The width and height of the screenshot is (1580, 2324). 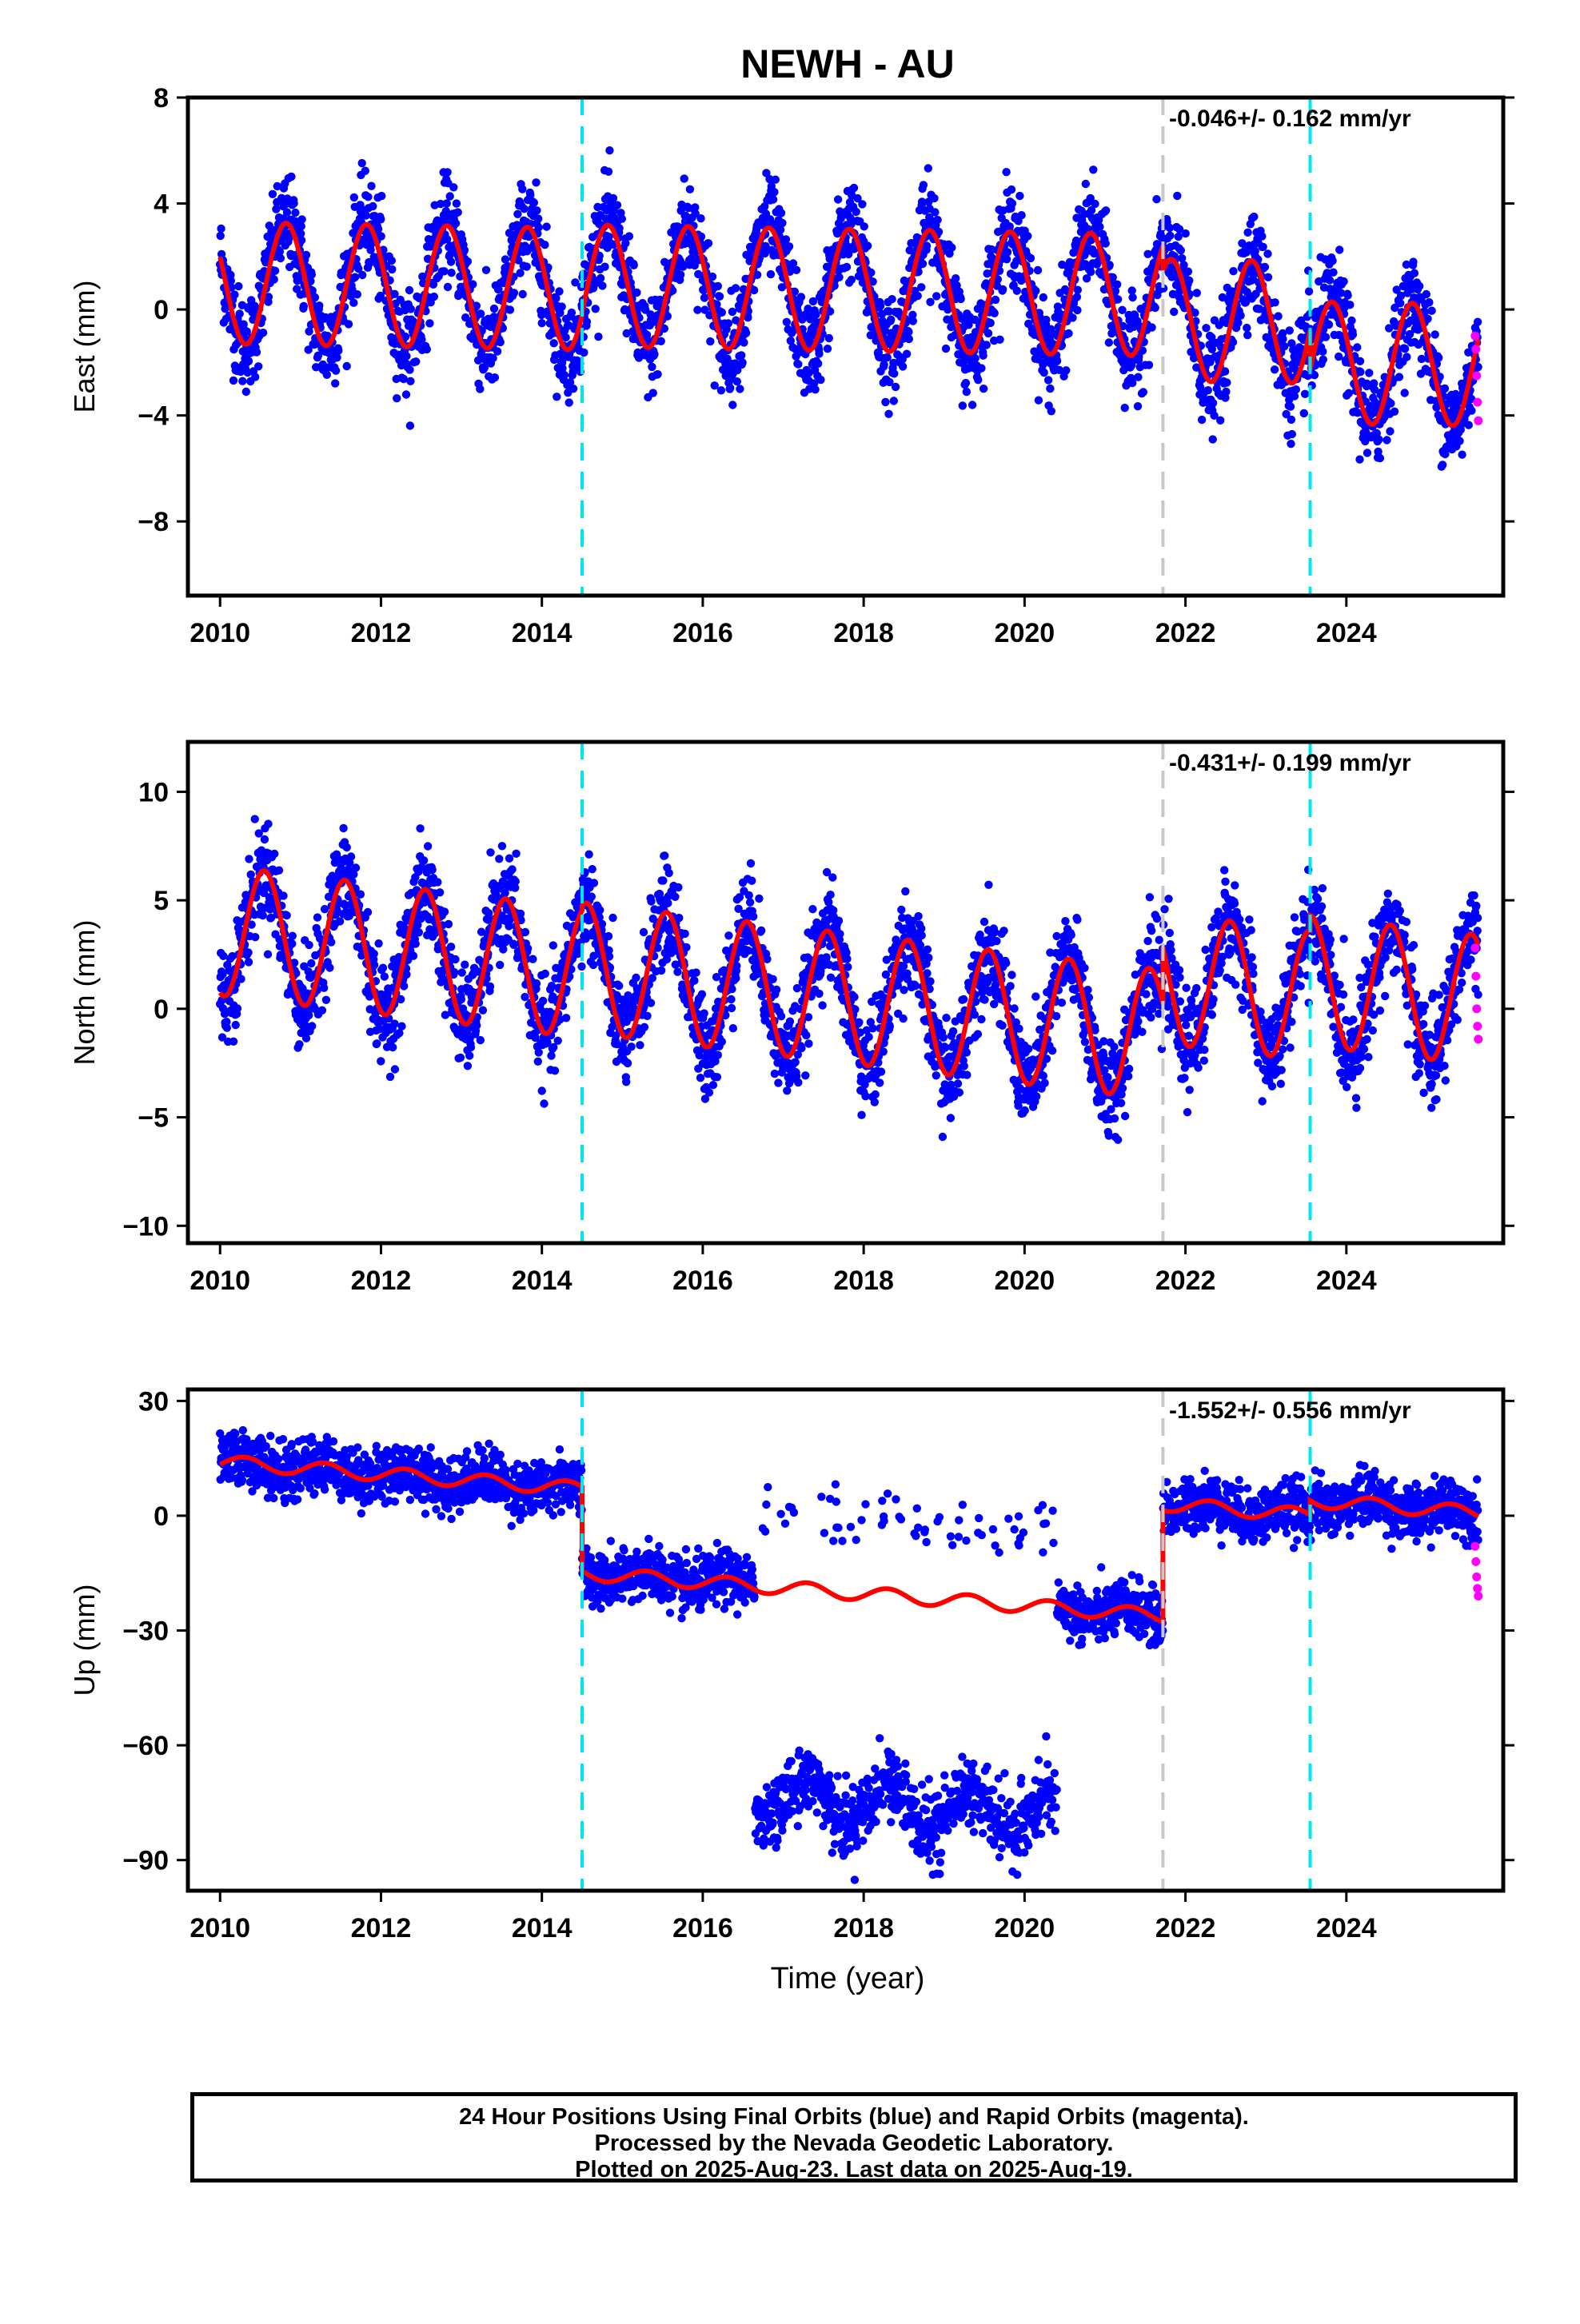 I want to click on x-tick-label: 2012, so click(x=381, y=633).